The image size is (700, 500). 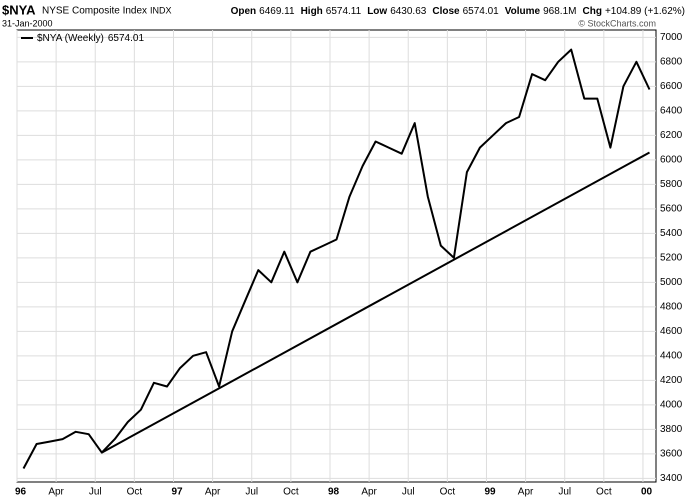 I want to click on y-tick-label: 4000, so click(x=671, y=404).